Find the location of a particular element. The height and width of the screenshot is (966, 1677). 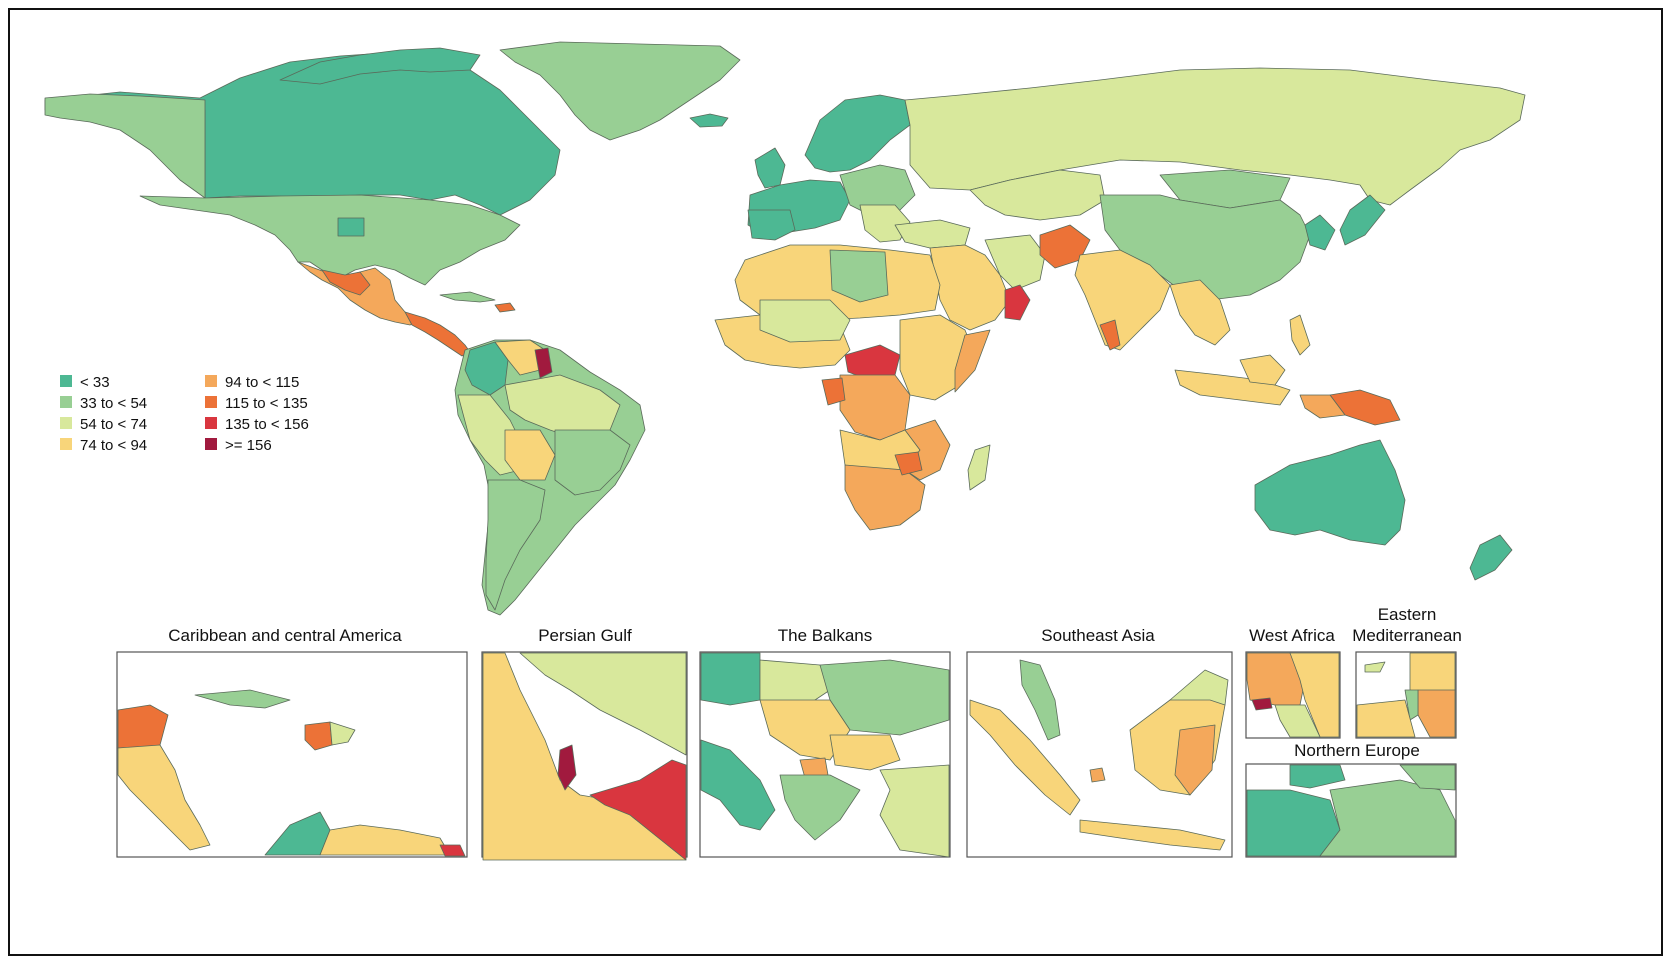

region-gabon is located at coordinates (833, 391).